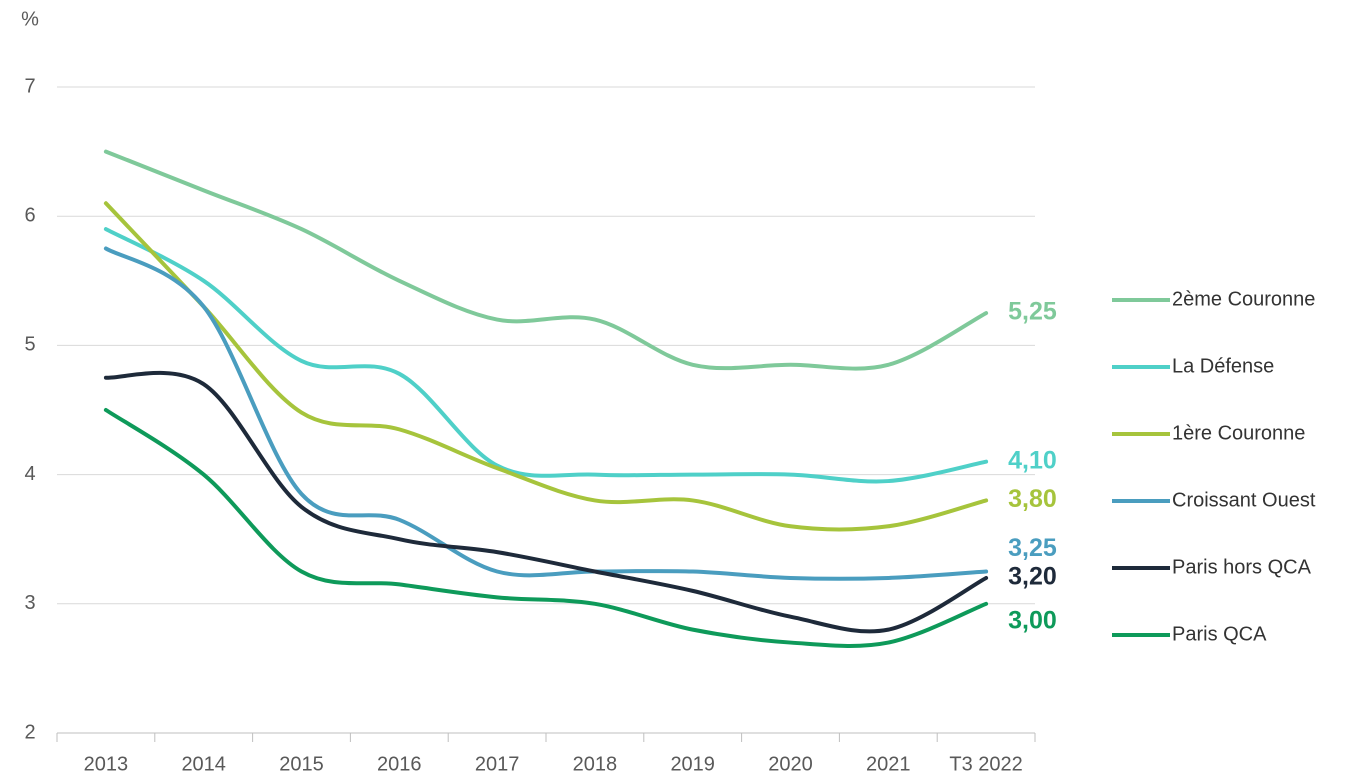  I want to click on y-tick-label: 3, so click(29, 603).